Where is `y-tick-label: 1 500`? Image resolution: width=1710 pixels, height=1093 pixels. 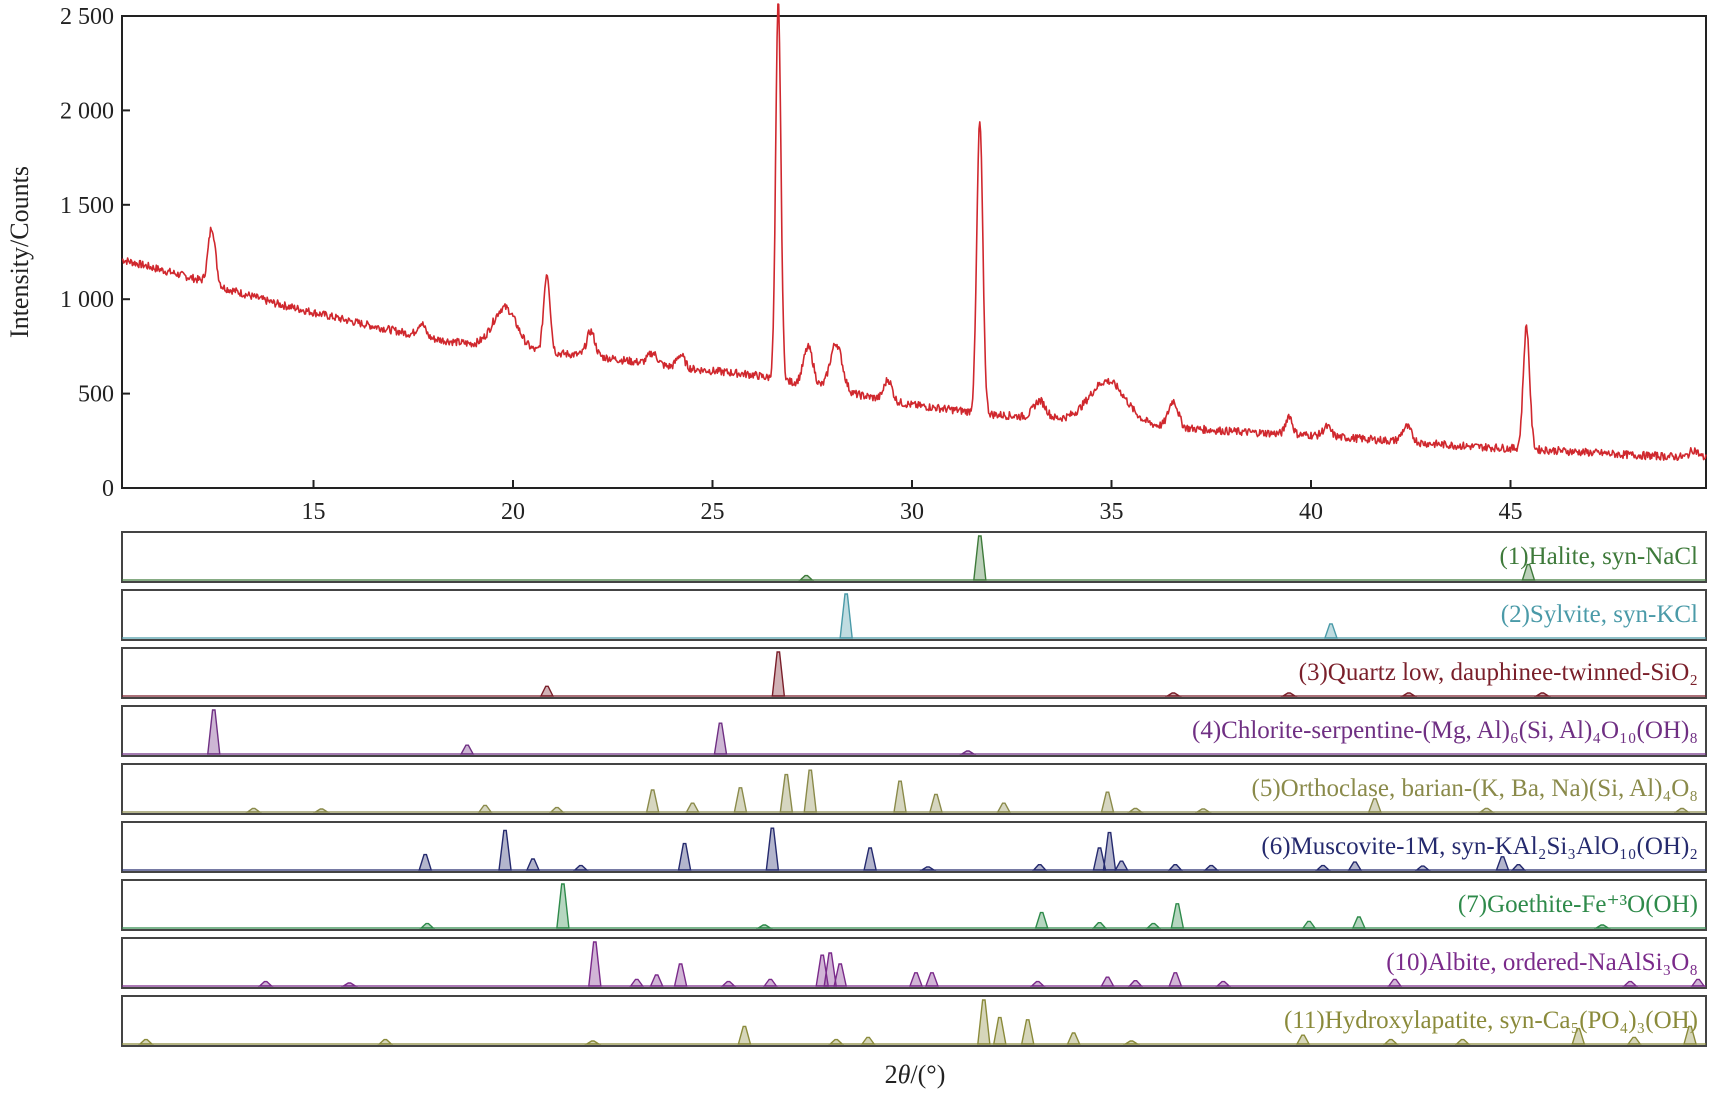
y-tick-label: 1 500 is located at coordinates (87, 206).